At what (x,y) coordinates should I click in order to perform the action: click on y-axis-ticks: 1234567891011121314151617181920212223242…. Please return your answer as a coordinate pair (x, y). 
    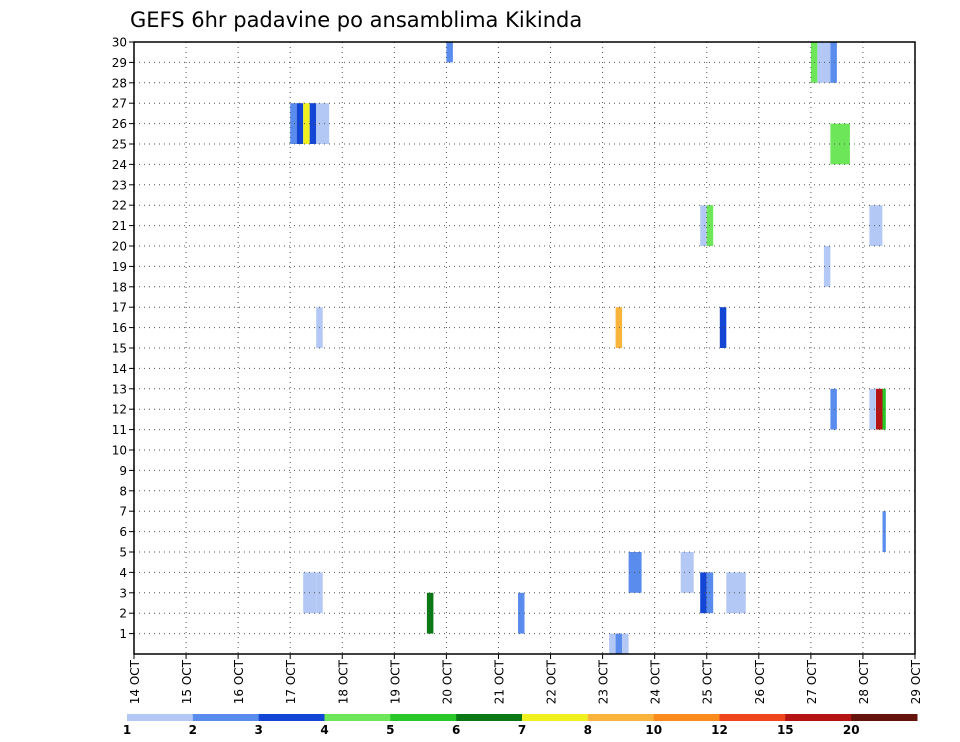
    Looking at the image, I should click on (123, 338).